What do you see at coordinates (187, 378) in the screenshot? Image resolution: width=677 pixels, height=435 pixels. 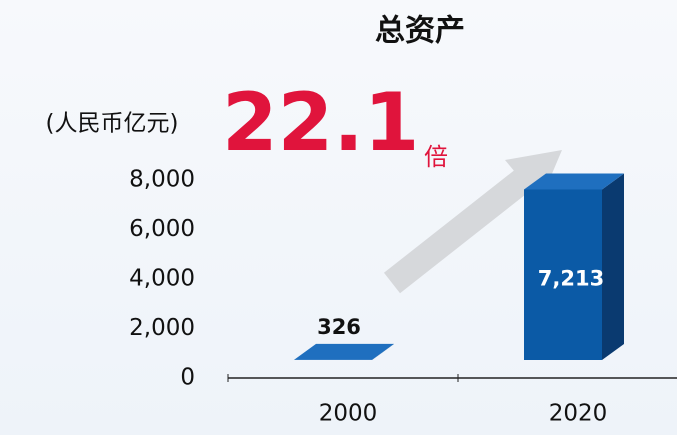 I see `y-tick-label: 0` at bounding box center [187, 378].